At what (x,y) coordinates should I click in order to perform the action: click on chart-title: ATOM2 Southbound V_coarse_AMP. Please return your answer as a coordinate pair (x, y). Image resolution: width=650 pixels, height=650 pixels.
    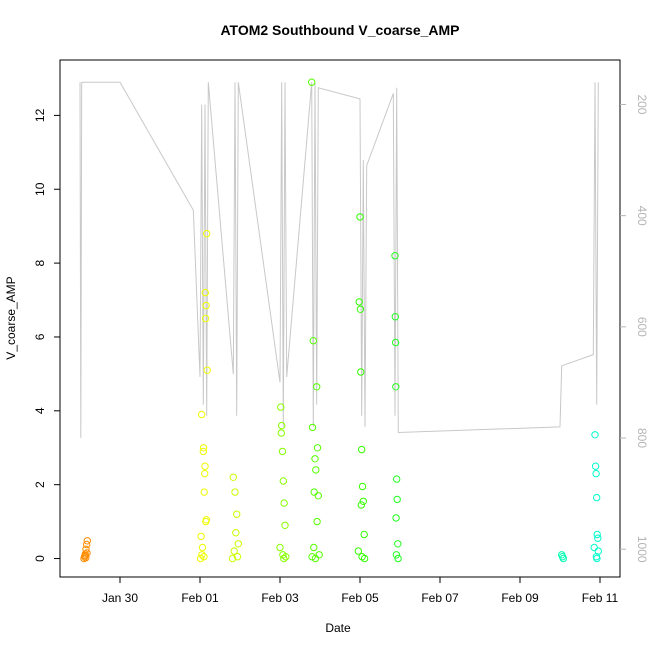
    Looking at the image, I should click on (339, 30).